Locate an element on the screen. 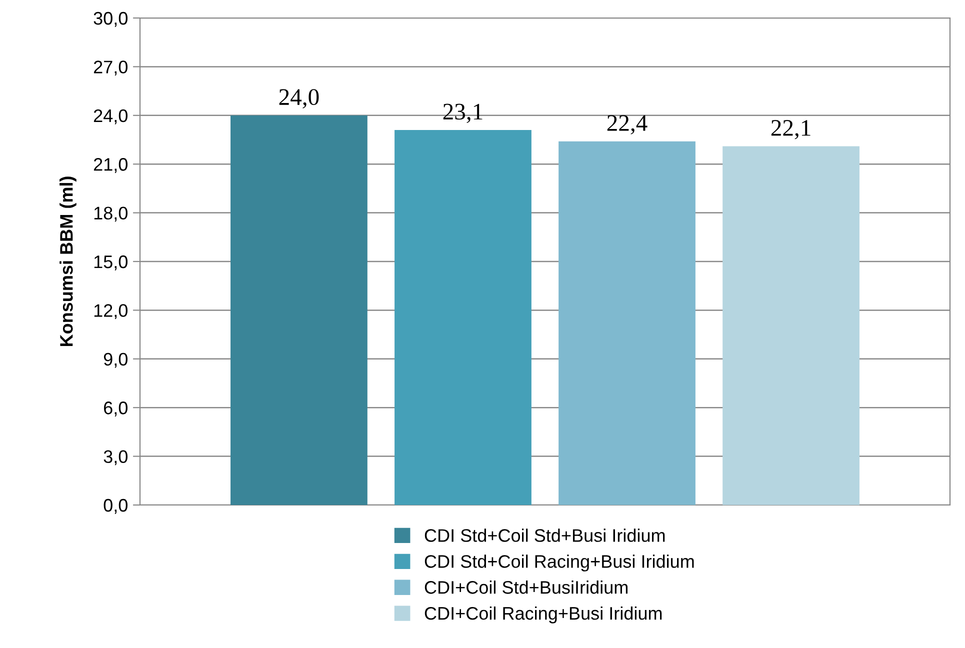  y-tick-label: 27,0 is located at coordinates (111, 68).